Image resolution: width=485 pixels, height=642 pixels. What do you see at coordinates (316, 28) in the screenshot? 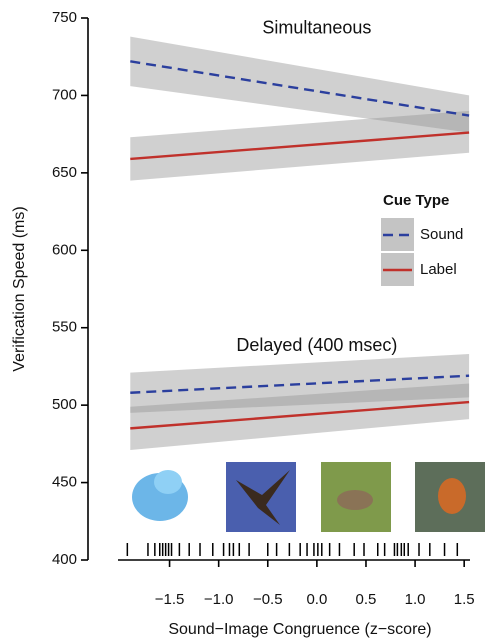
I see `panel-title: Simultaneous` at bounding box center [316, 28].